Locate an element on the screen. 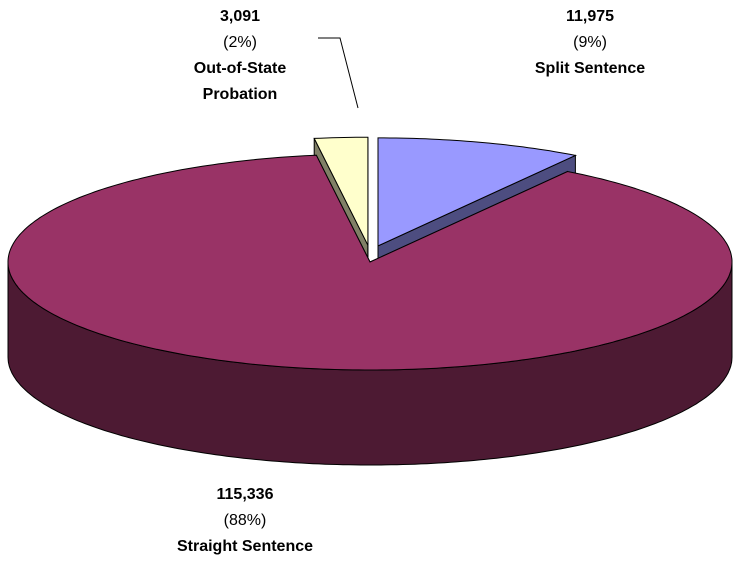 The width and height of the screenshot is (734, 571). label-group: 3,091 (2%) Out-of-State Probation is located at coordinates (240, 56).